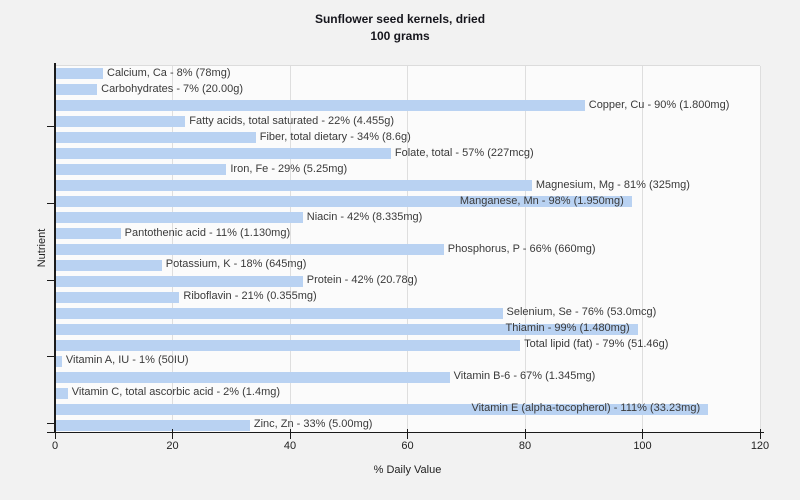  I want to click on bar-label: Iron, Fe - 29% (5.25mg), so click(289, 168).